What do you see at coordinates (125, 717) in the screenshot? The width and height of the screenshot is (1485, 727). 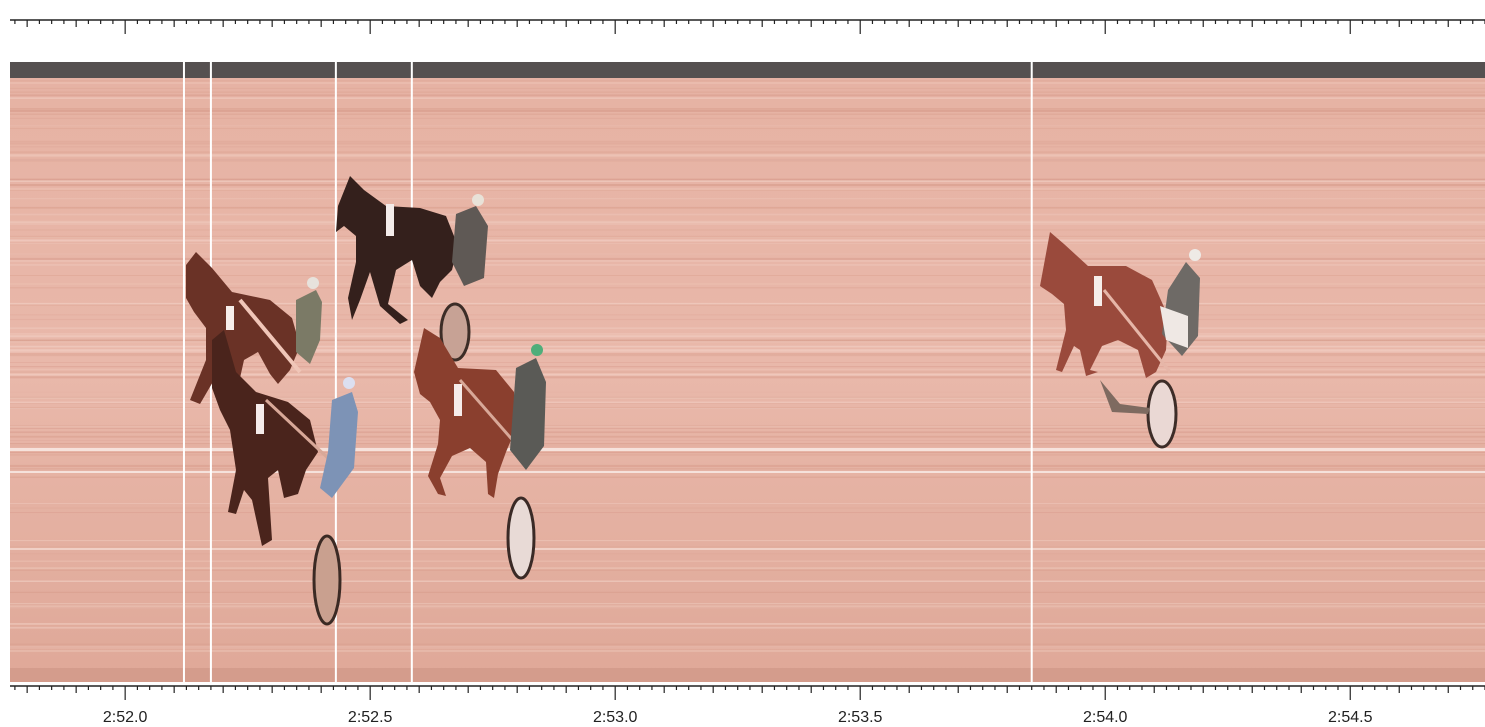 I see `time-tick-label: 2:52.0` at bounding box center [125, 717].